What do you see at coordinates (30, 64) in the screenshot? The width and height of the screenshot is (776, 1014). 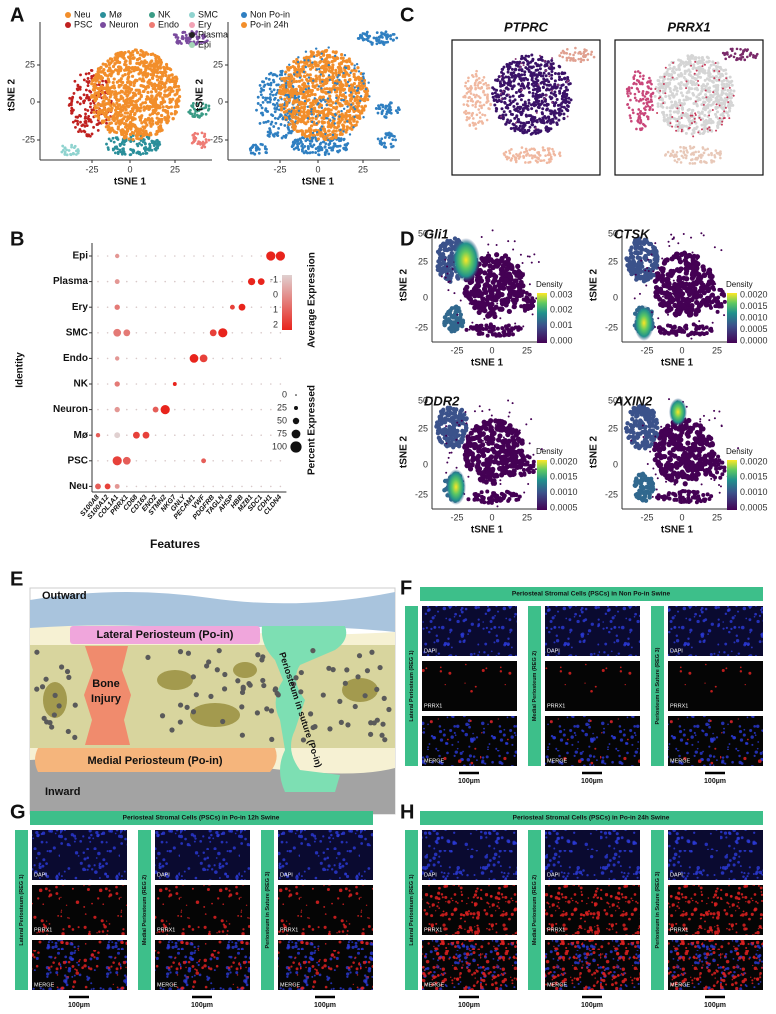 I see `y-tick-label: 25` at bounding box center [30, 64].